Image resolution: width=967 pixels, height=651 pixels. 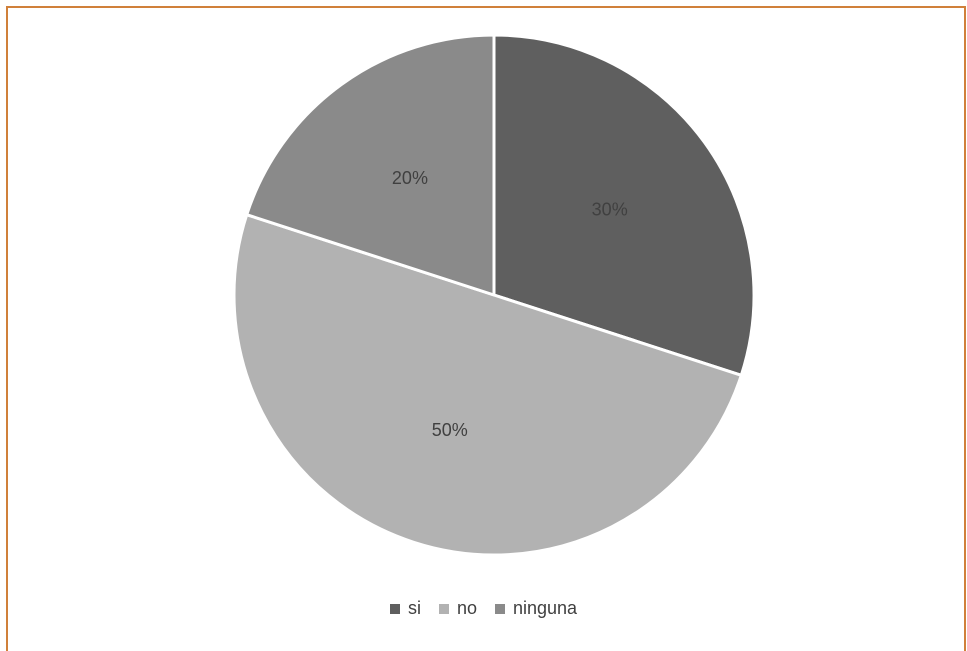 What do you see at coordinates (443, 608) in the screenshot?
I see `legend-swatch-no` at bounding box center [443, 608].